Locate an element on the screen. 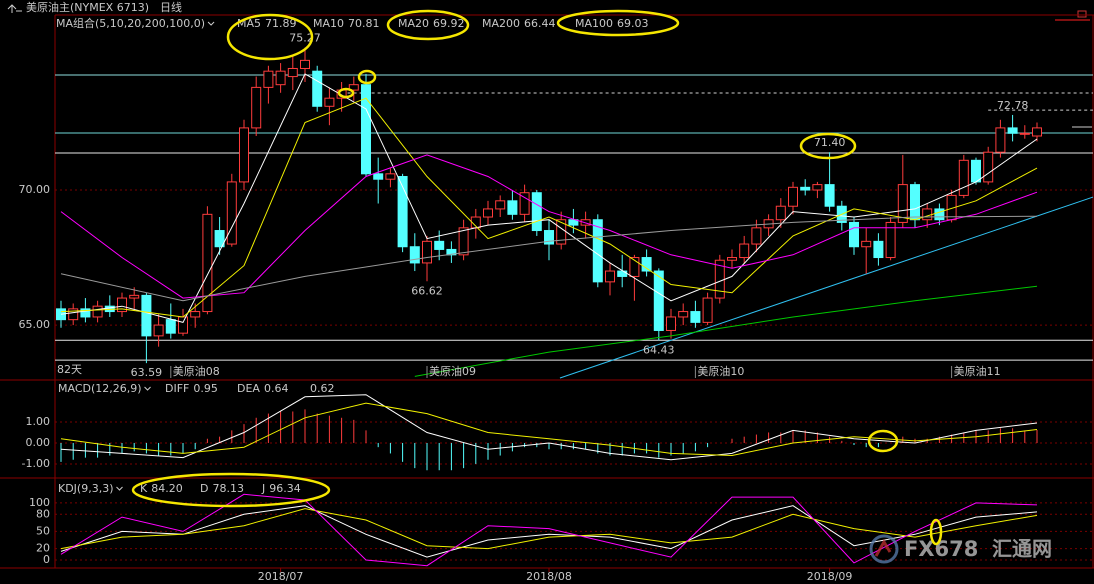 This screenshot has height=584, width=1094. price-label: 71.40 is located at coordinates (830, 142).